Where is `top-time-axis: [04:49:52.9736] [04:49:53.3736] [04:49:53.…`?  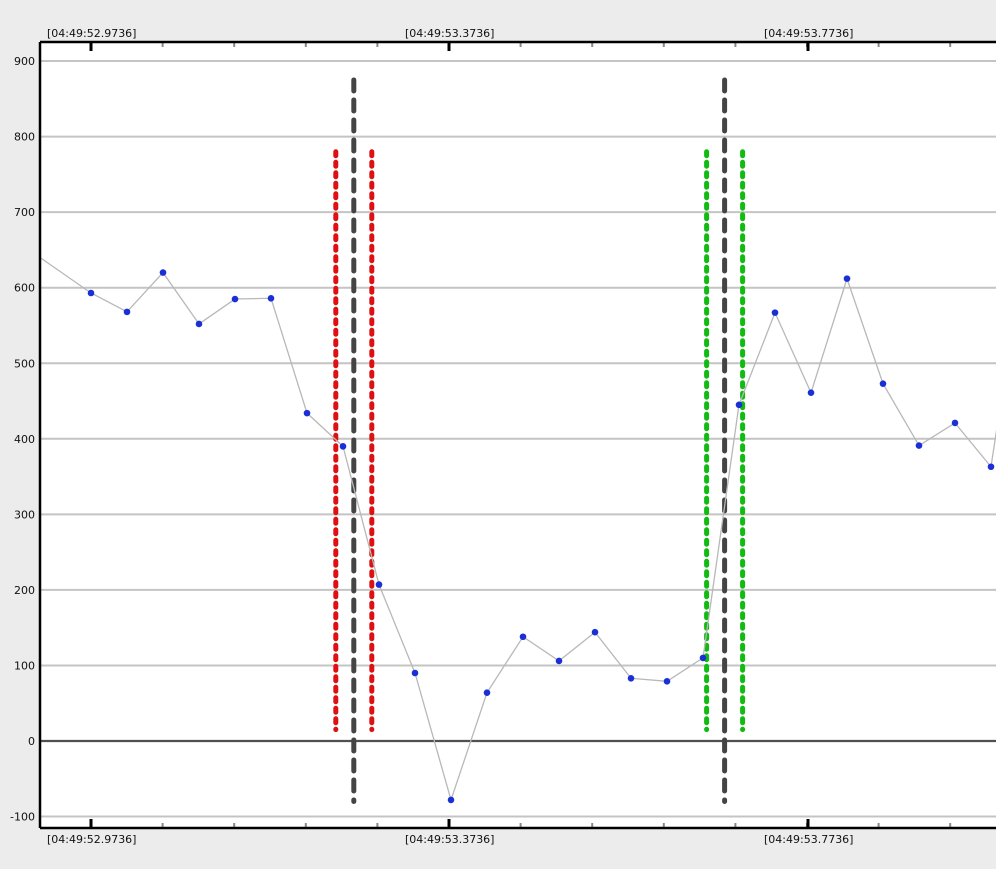
top-time-axis: [04:49:52.9736] [04:49:53.3736] [04:49:53.… is located at coordinates (499, 39).